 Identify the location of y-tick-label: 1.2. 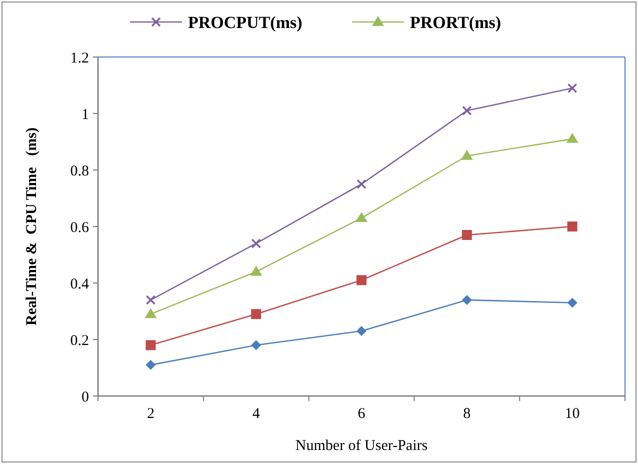
(79, 58).